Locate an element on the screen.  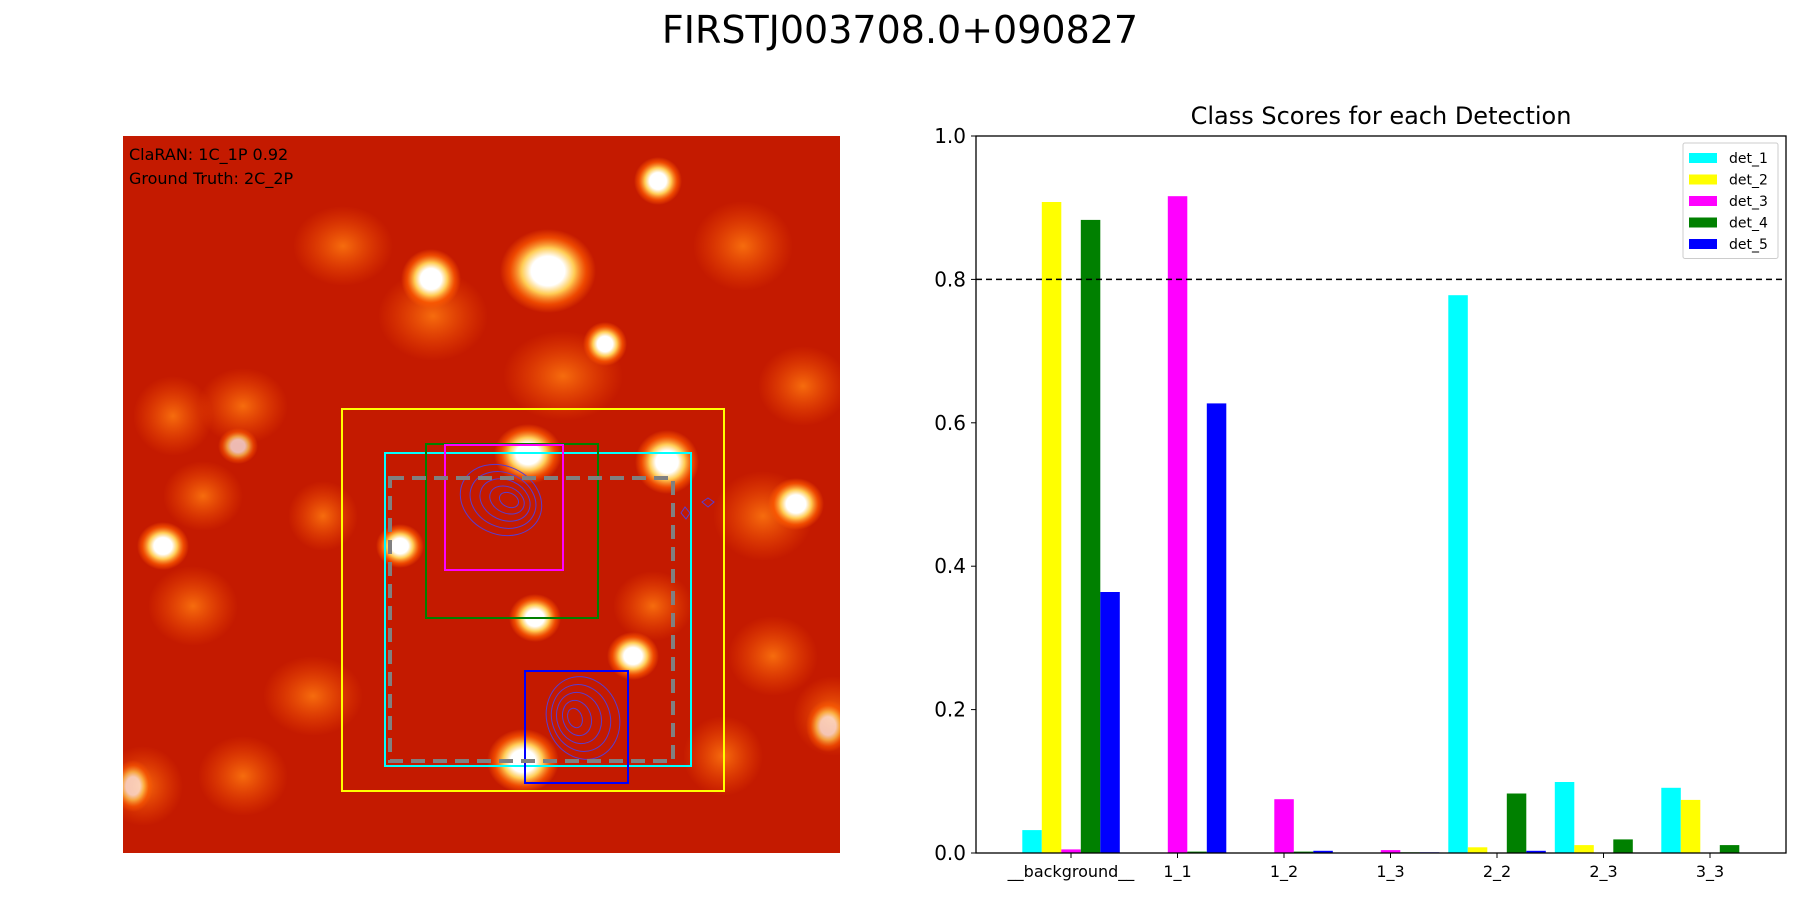
figure-title: FIRSTJ003708.0+090827 is located at coordinates (900, 30).